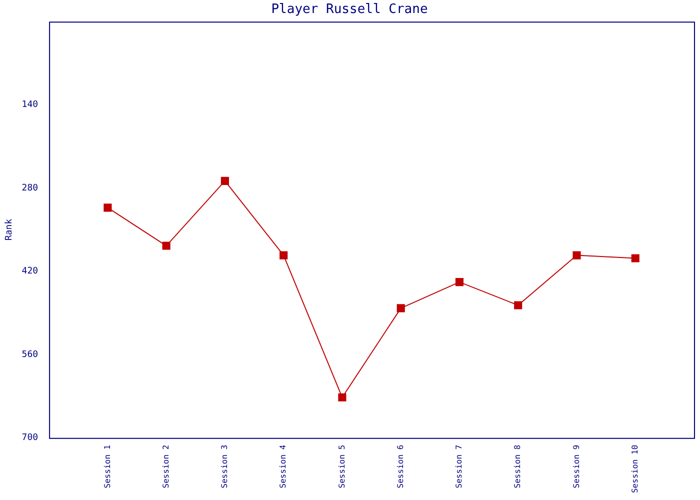  What do you see at coordinates (341, 466) in the screenshot?
I see `x-tick-label: Session 5` at bounding box center [341, 466].